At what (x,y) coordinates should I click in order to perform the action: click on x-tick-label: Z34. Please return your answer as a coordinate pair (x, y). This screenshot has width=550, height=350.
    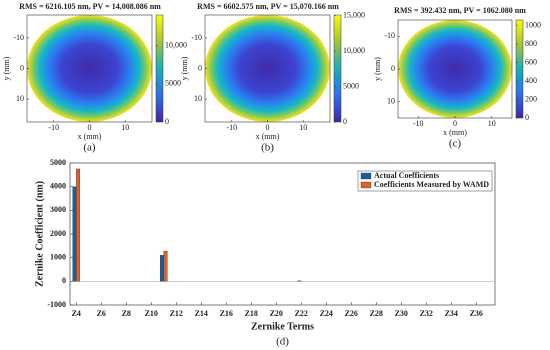
    Looking at the image, I should click on (451, 313).